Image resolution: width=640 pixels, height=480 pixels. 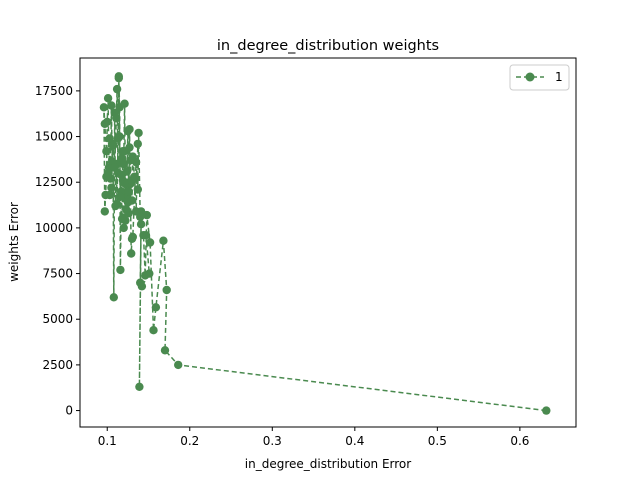 I want to click on x-tick-label: 0.6, so click(x=519, y=441).